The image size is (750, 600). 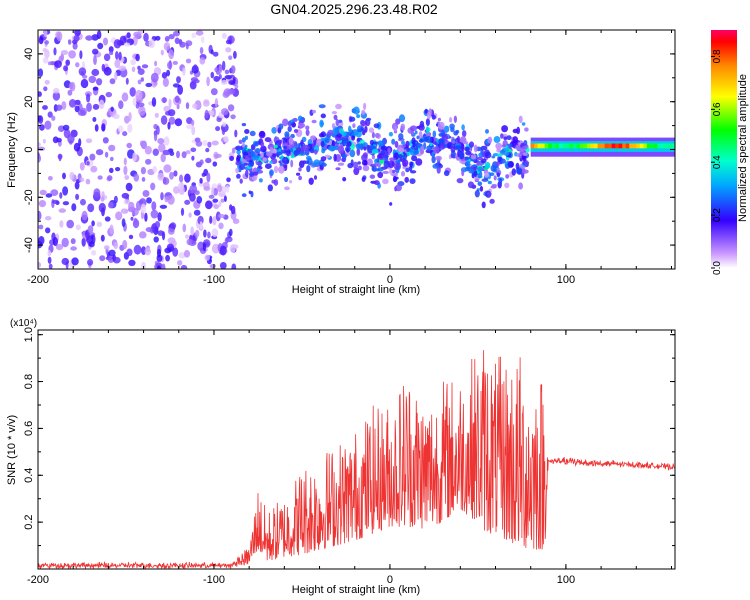 I want to click on y-tick-label: 0, so click(x=29, y=149).